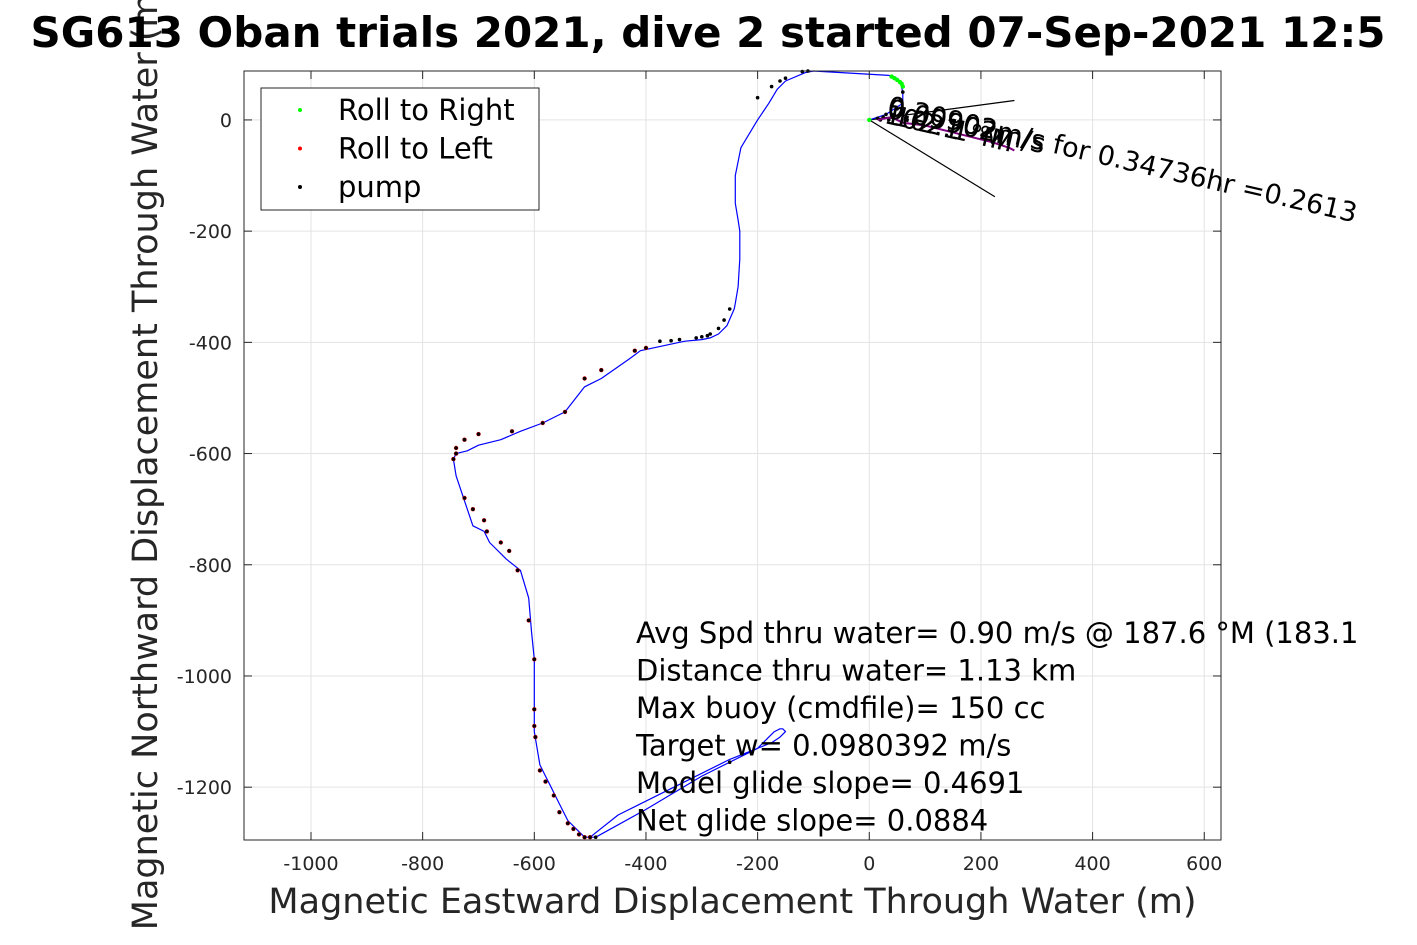 Image resolution: width=1417 pixels, height=945 pixels. Describe the element at coordinates (932, 158) in the screenshot. I see `wedge-lower-line` at that location.